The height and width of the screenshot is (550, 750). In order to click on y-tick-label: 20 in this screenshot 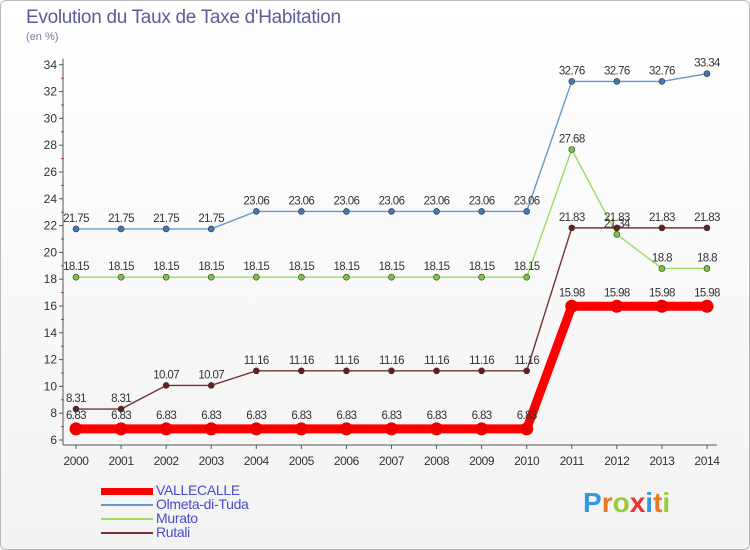, I will do `click(51, 252)`.